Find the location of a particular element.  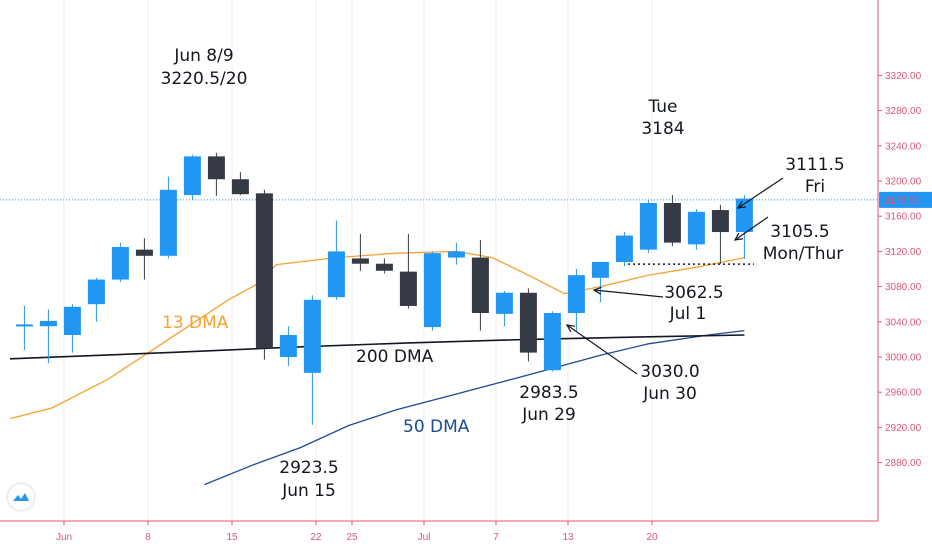

tradingview-logo is located at coordinates (21, 497).